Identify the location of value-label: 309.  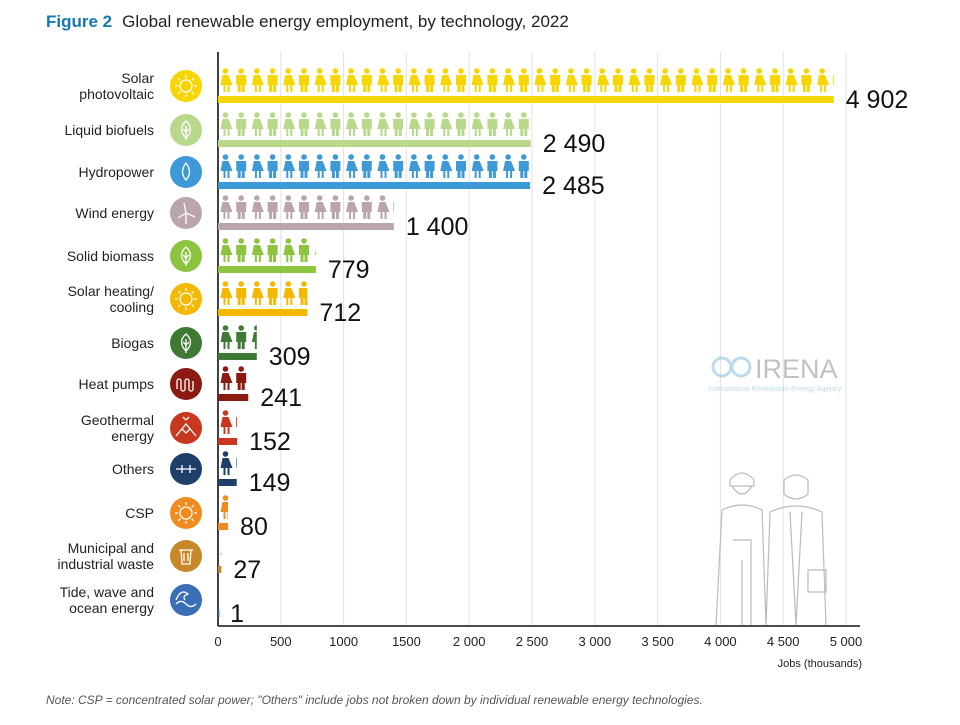
(290, 357).